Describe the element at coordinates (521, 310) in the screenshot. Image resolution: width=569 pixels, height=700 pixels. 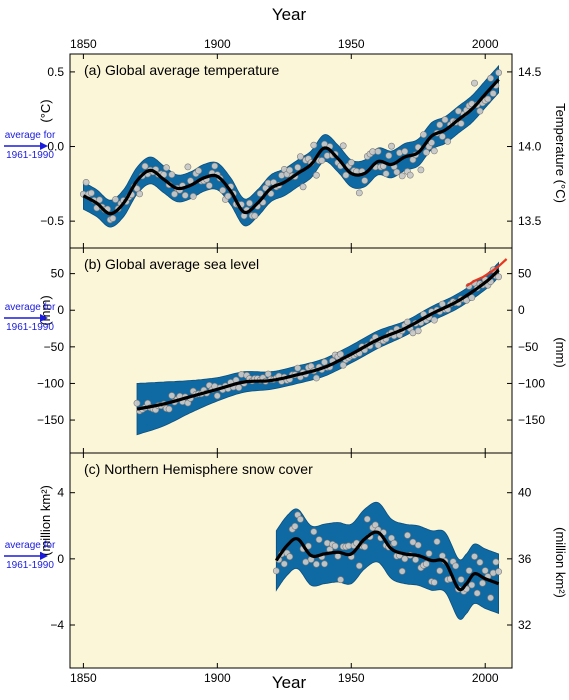
I see `y-right-tick-label: 0` at that location.